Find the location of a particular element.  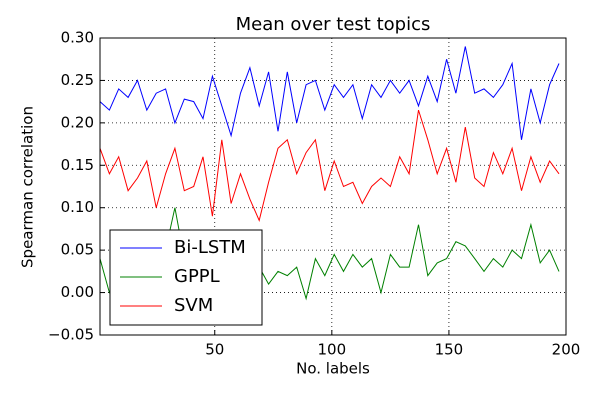

legend: Bi-LSTM GPPL SVM is located at coordinates (186, 277).